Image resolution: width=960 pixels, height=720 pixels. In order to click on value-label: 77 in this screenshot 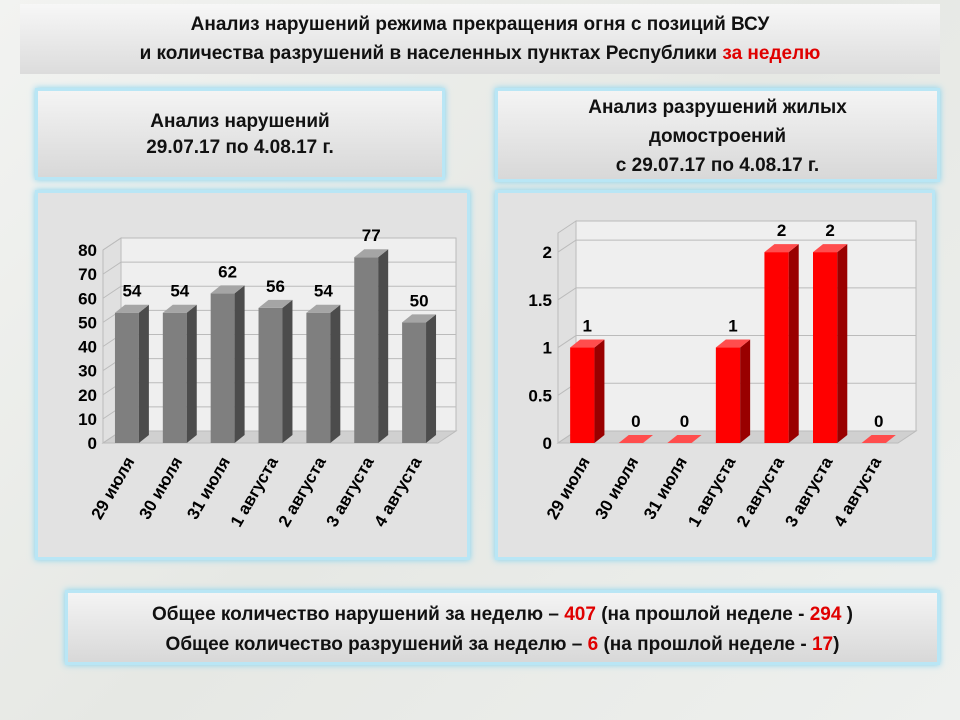, I will do `click(371, 235)`.